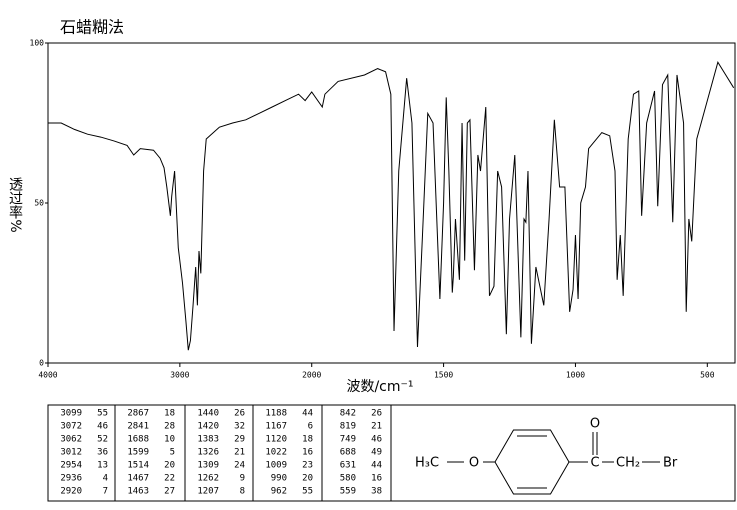 This screenshot has height=510, width=737. What do you see at coordinates (208, 466) in the screenshot?
I see `table-wavenumber: 1309` at bounding box center [208, 466].